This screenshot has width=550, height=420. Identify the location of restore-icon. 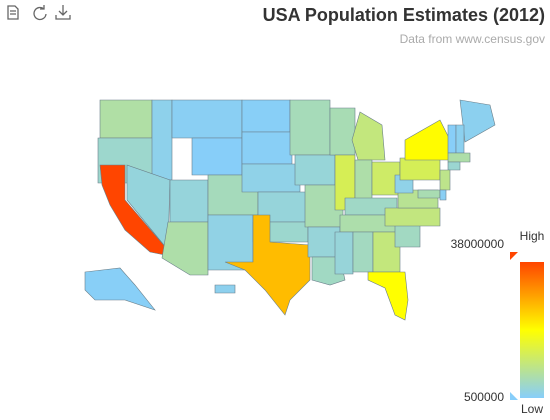
(40, 13).